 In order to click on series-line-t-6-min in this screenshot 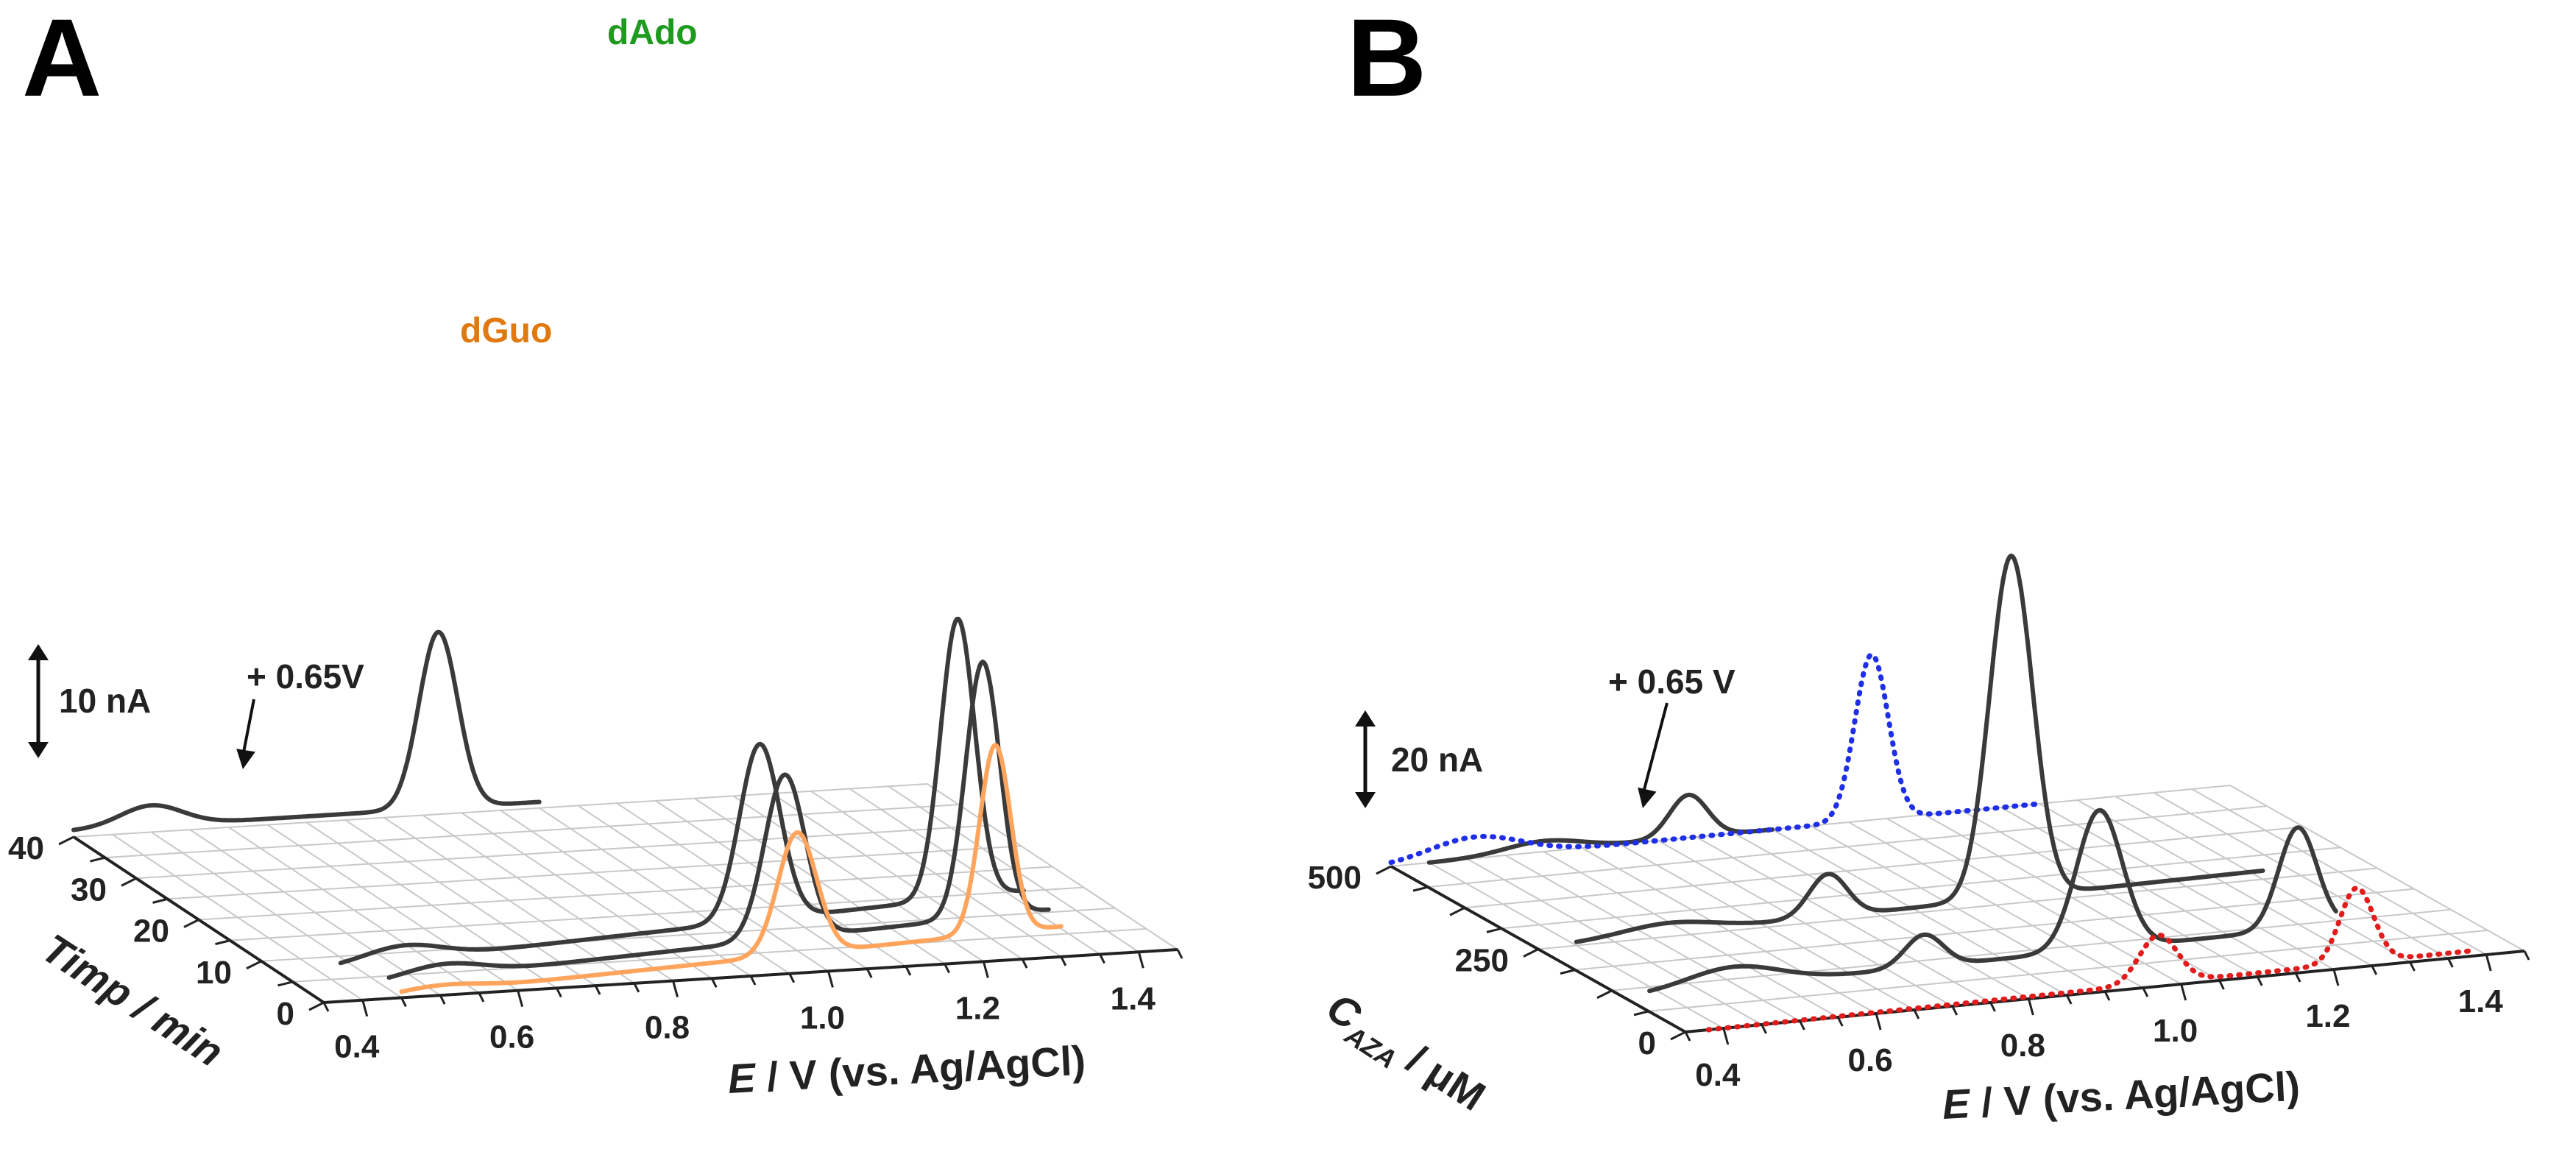, I will do `click(682, 791)`.